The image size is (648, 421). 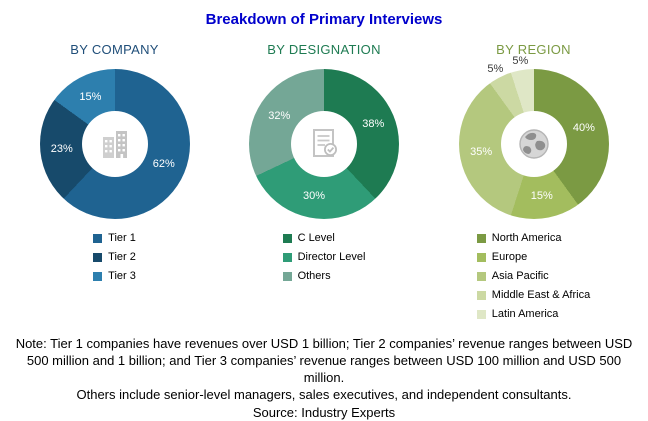 I want to click on donut-designation: 38% 30% 32%, so click(x=324, y=144).